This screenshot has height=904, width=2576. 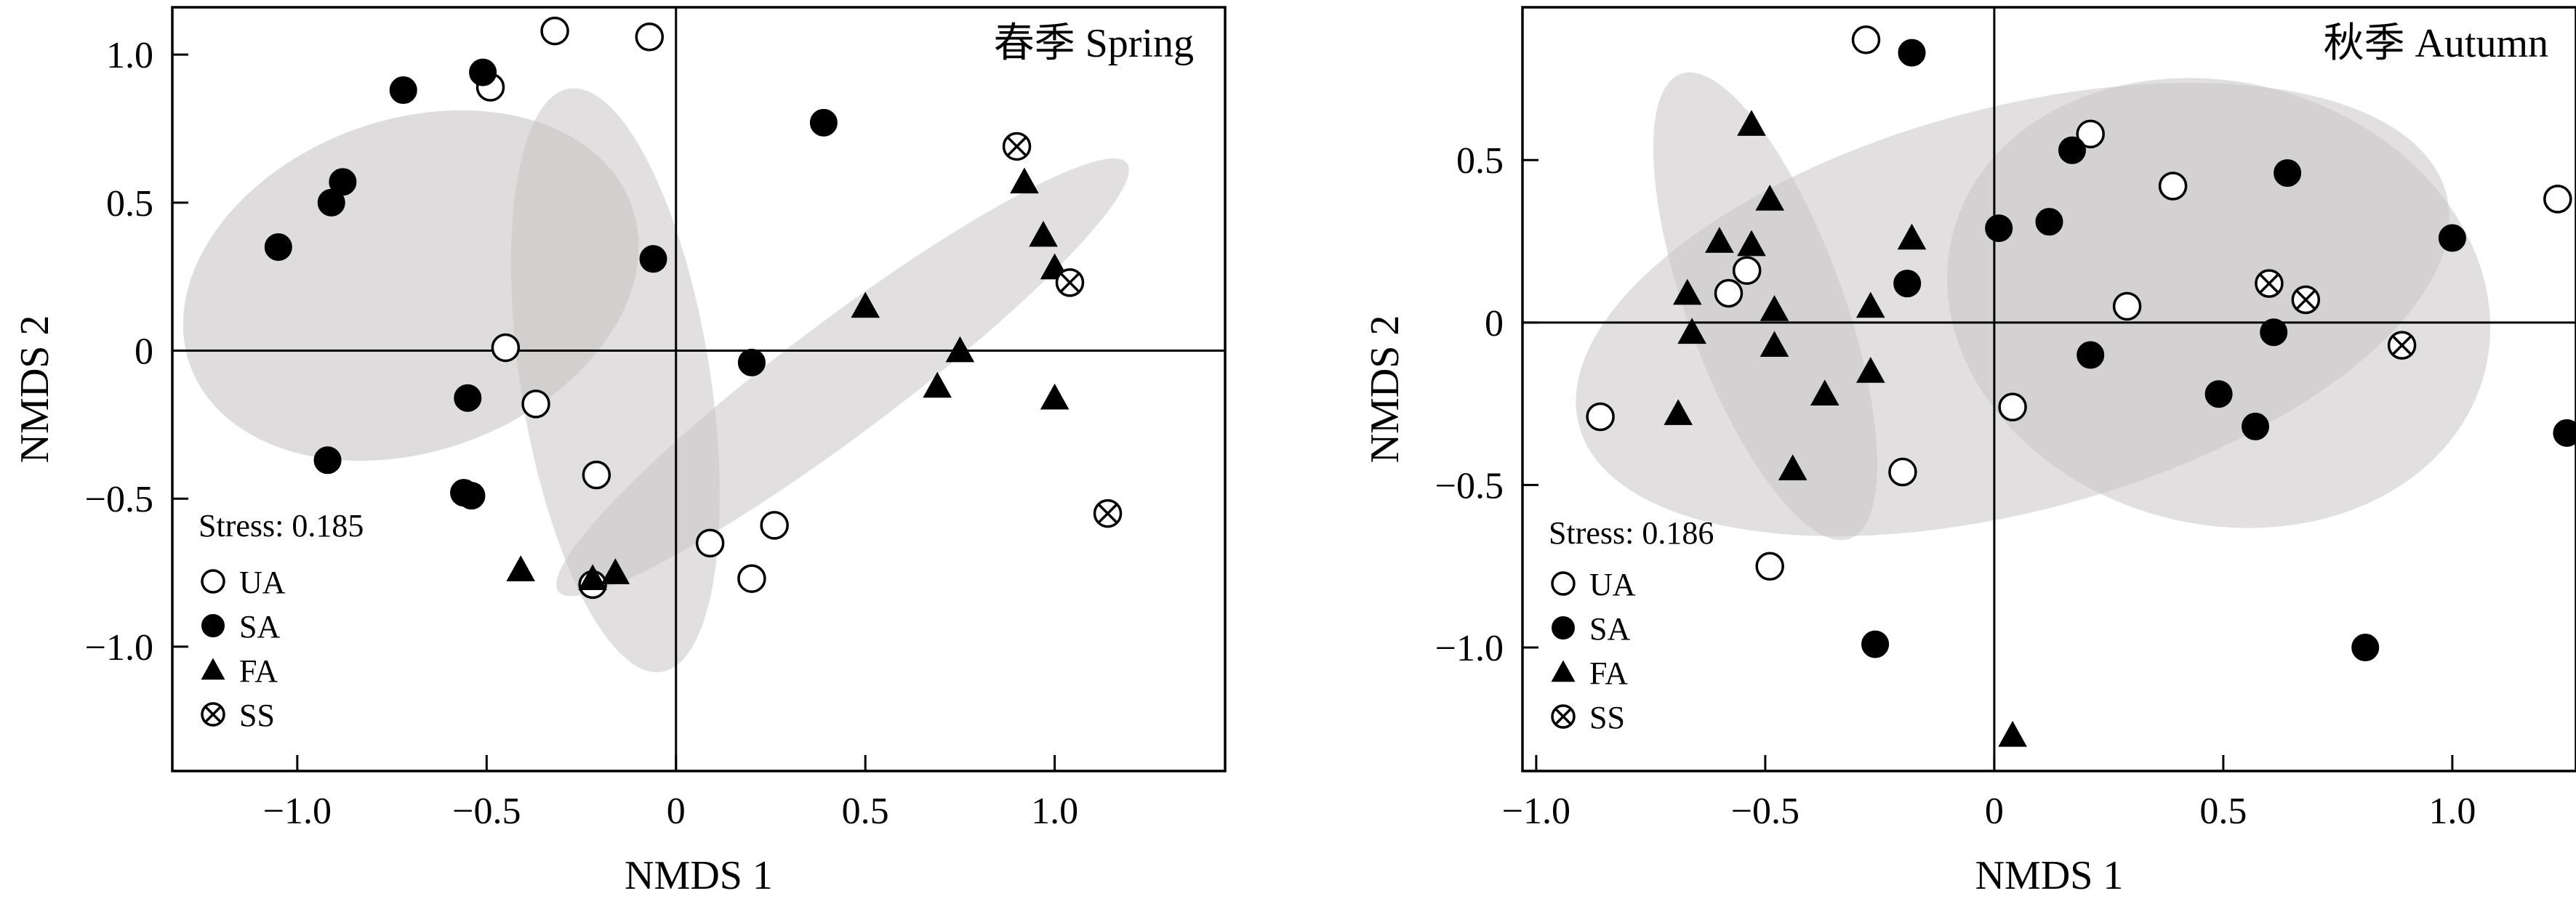 I want to click on confidence-ellipse-sa, so click(x=2219, y=303).